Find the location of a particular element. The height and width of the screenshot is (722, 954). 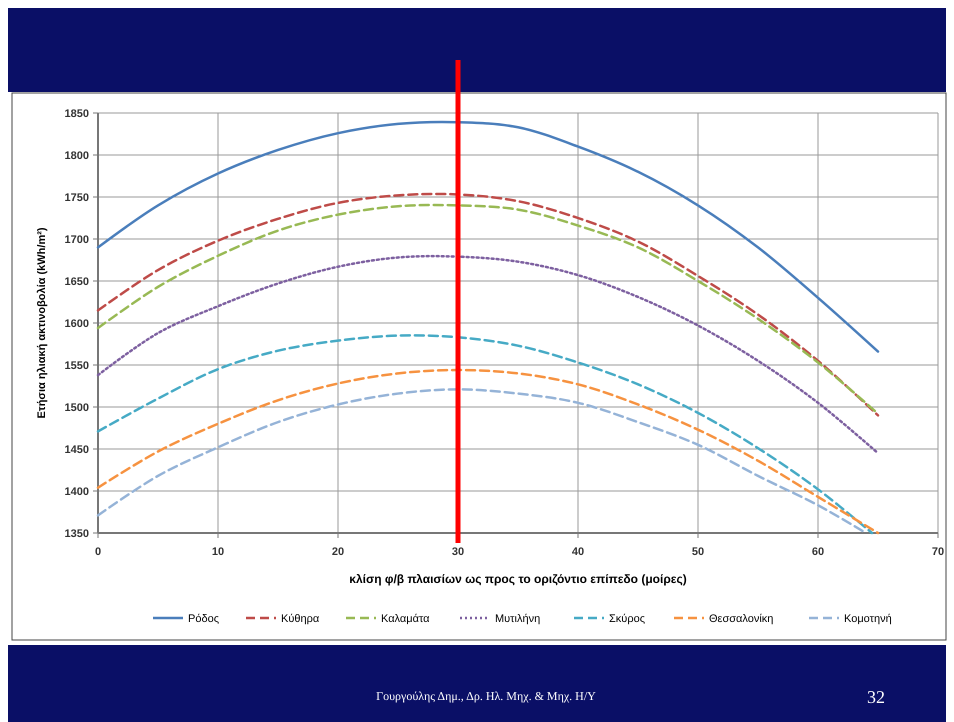

legend-label: Καλαμάτα is located at coordinates (405, 619).